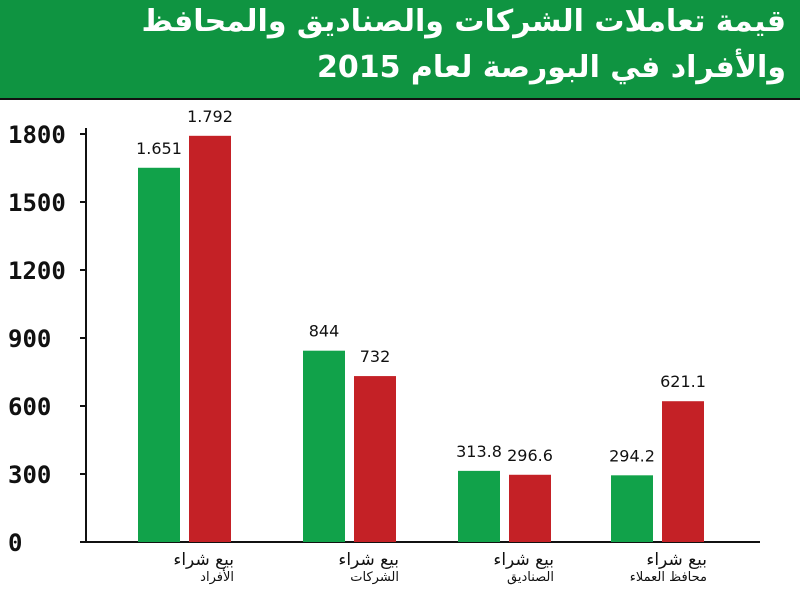  I want to click on data-label: 621.1, so click(683, 381).